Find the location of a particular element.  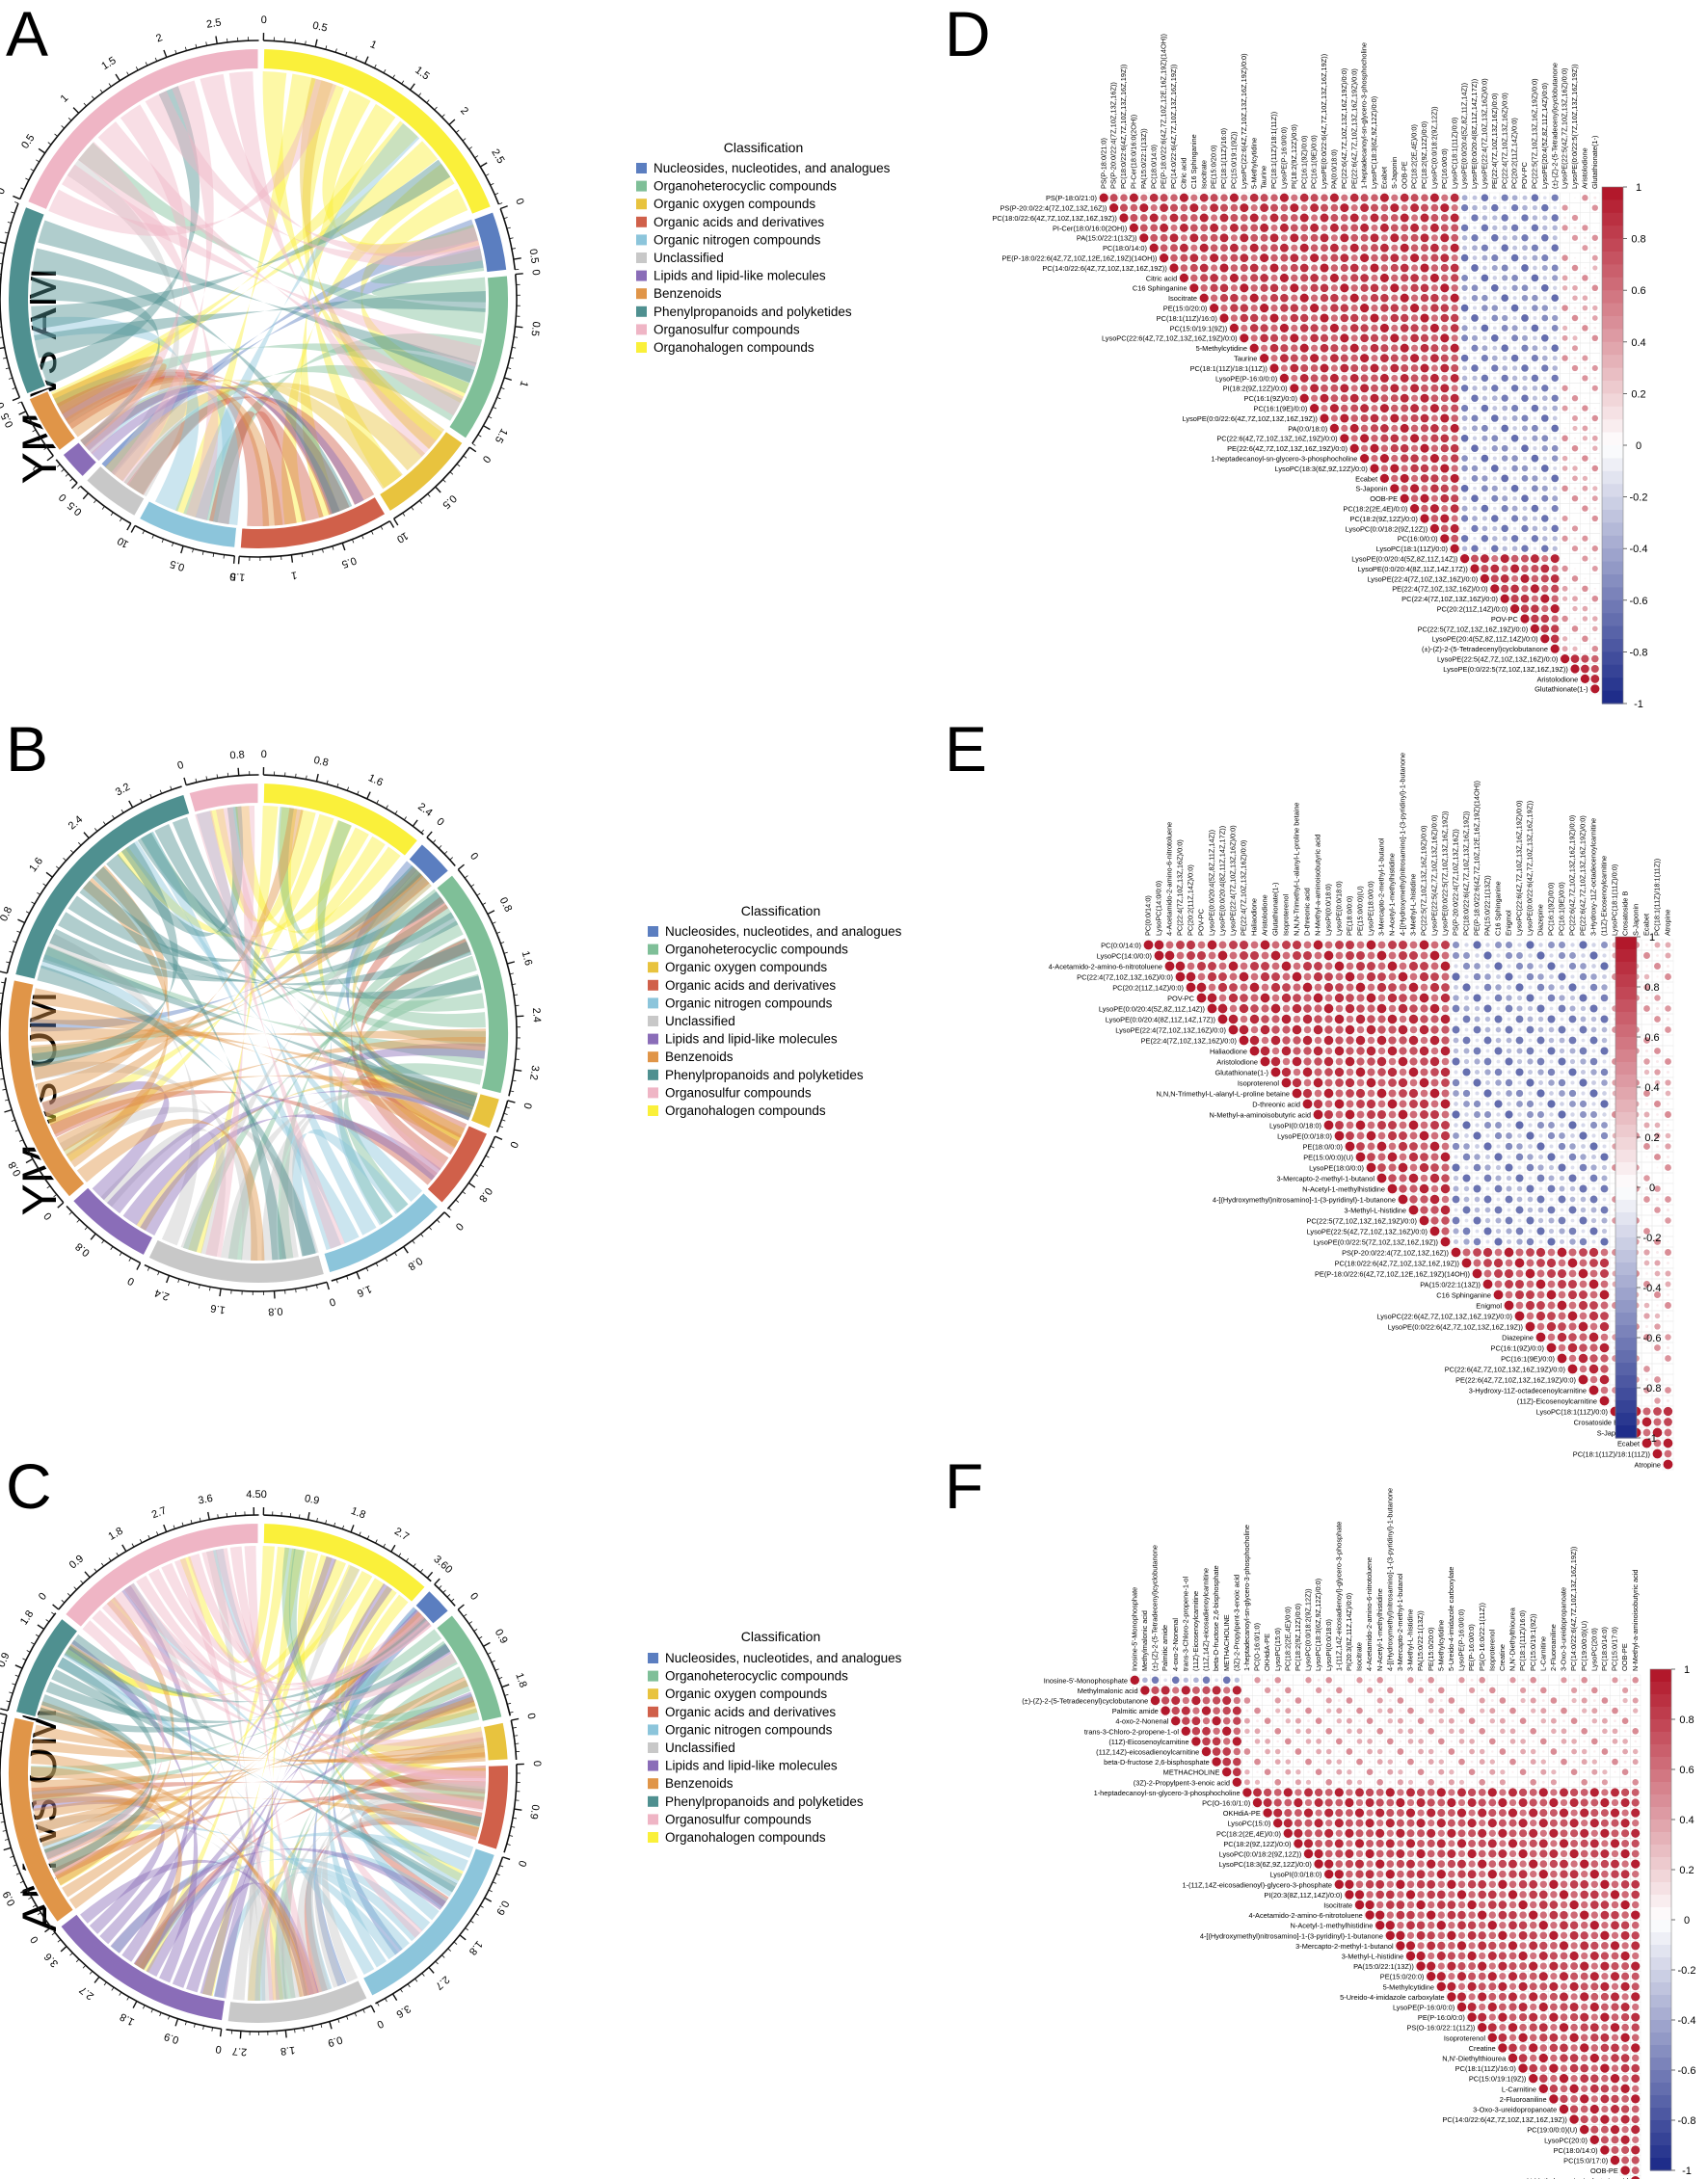

colorbar-tick-label: 0.8 is located at coordinates (1638, 240).